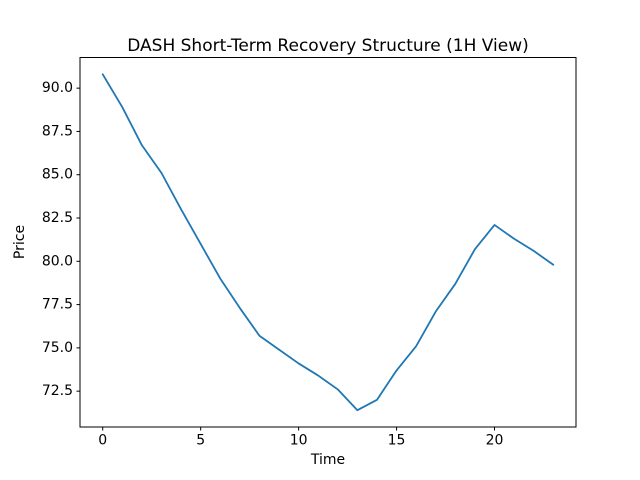  Describe the element at coordinates (20, 242) in the screenshot. I see `y-axis-label: Price` at that location.